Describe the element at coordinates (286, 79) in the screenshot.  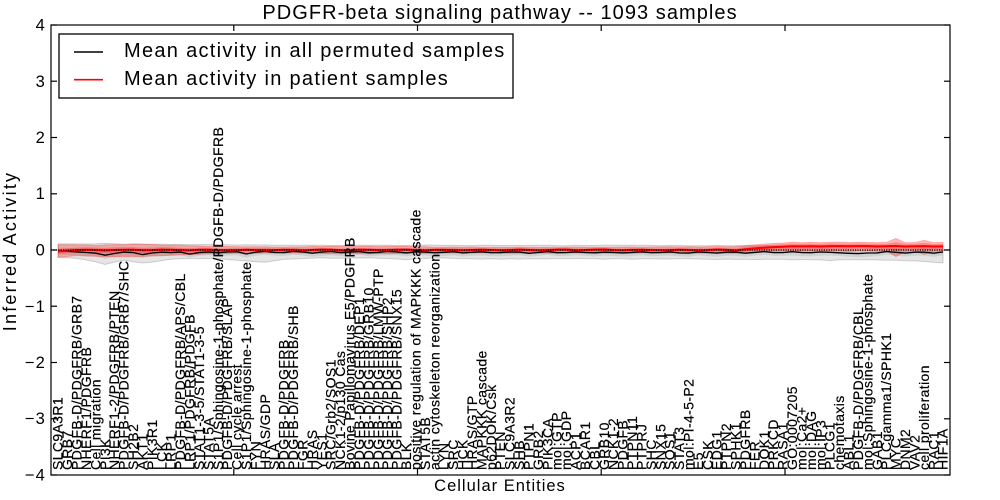
I see `svg-text:Mean activity in patient sampl: Mean activity in patient samples` at that location.